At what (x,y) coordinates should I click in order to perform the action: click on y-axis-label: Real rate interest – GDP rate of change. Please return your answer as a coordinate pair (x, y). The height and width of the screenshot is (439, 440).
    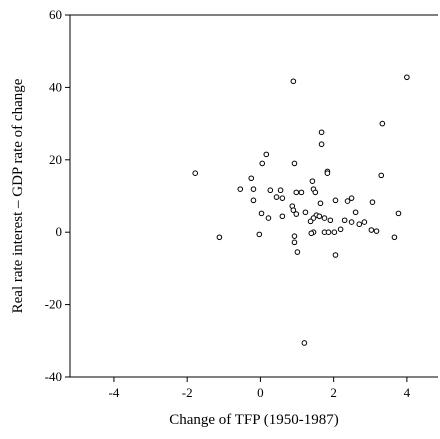
    Looking at the image, I should click on (18, 195).